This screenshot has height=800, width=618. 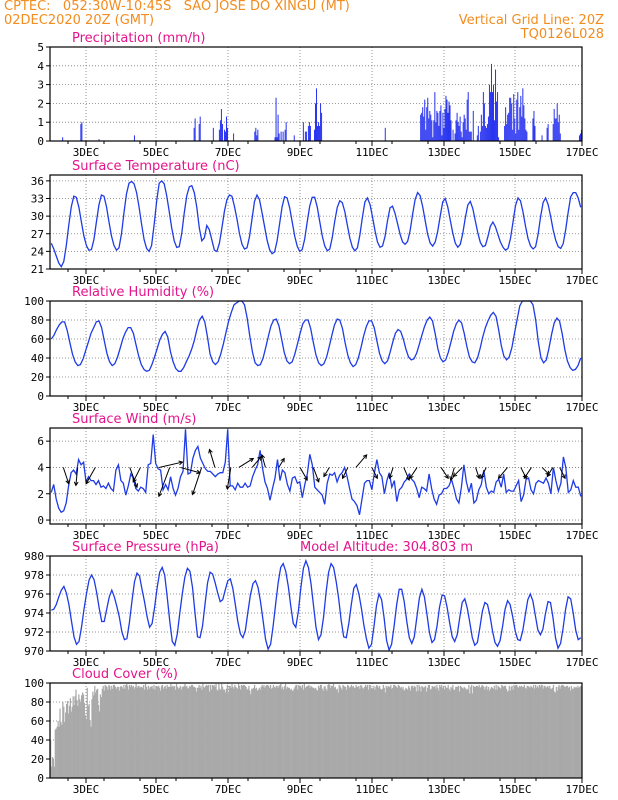 I want to click on panel2-ytick-label: 27, so click(x=37, y=234).